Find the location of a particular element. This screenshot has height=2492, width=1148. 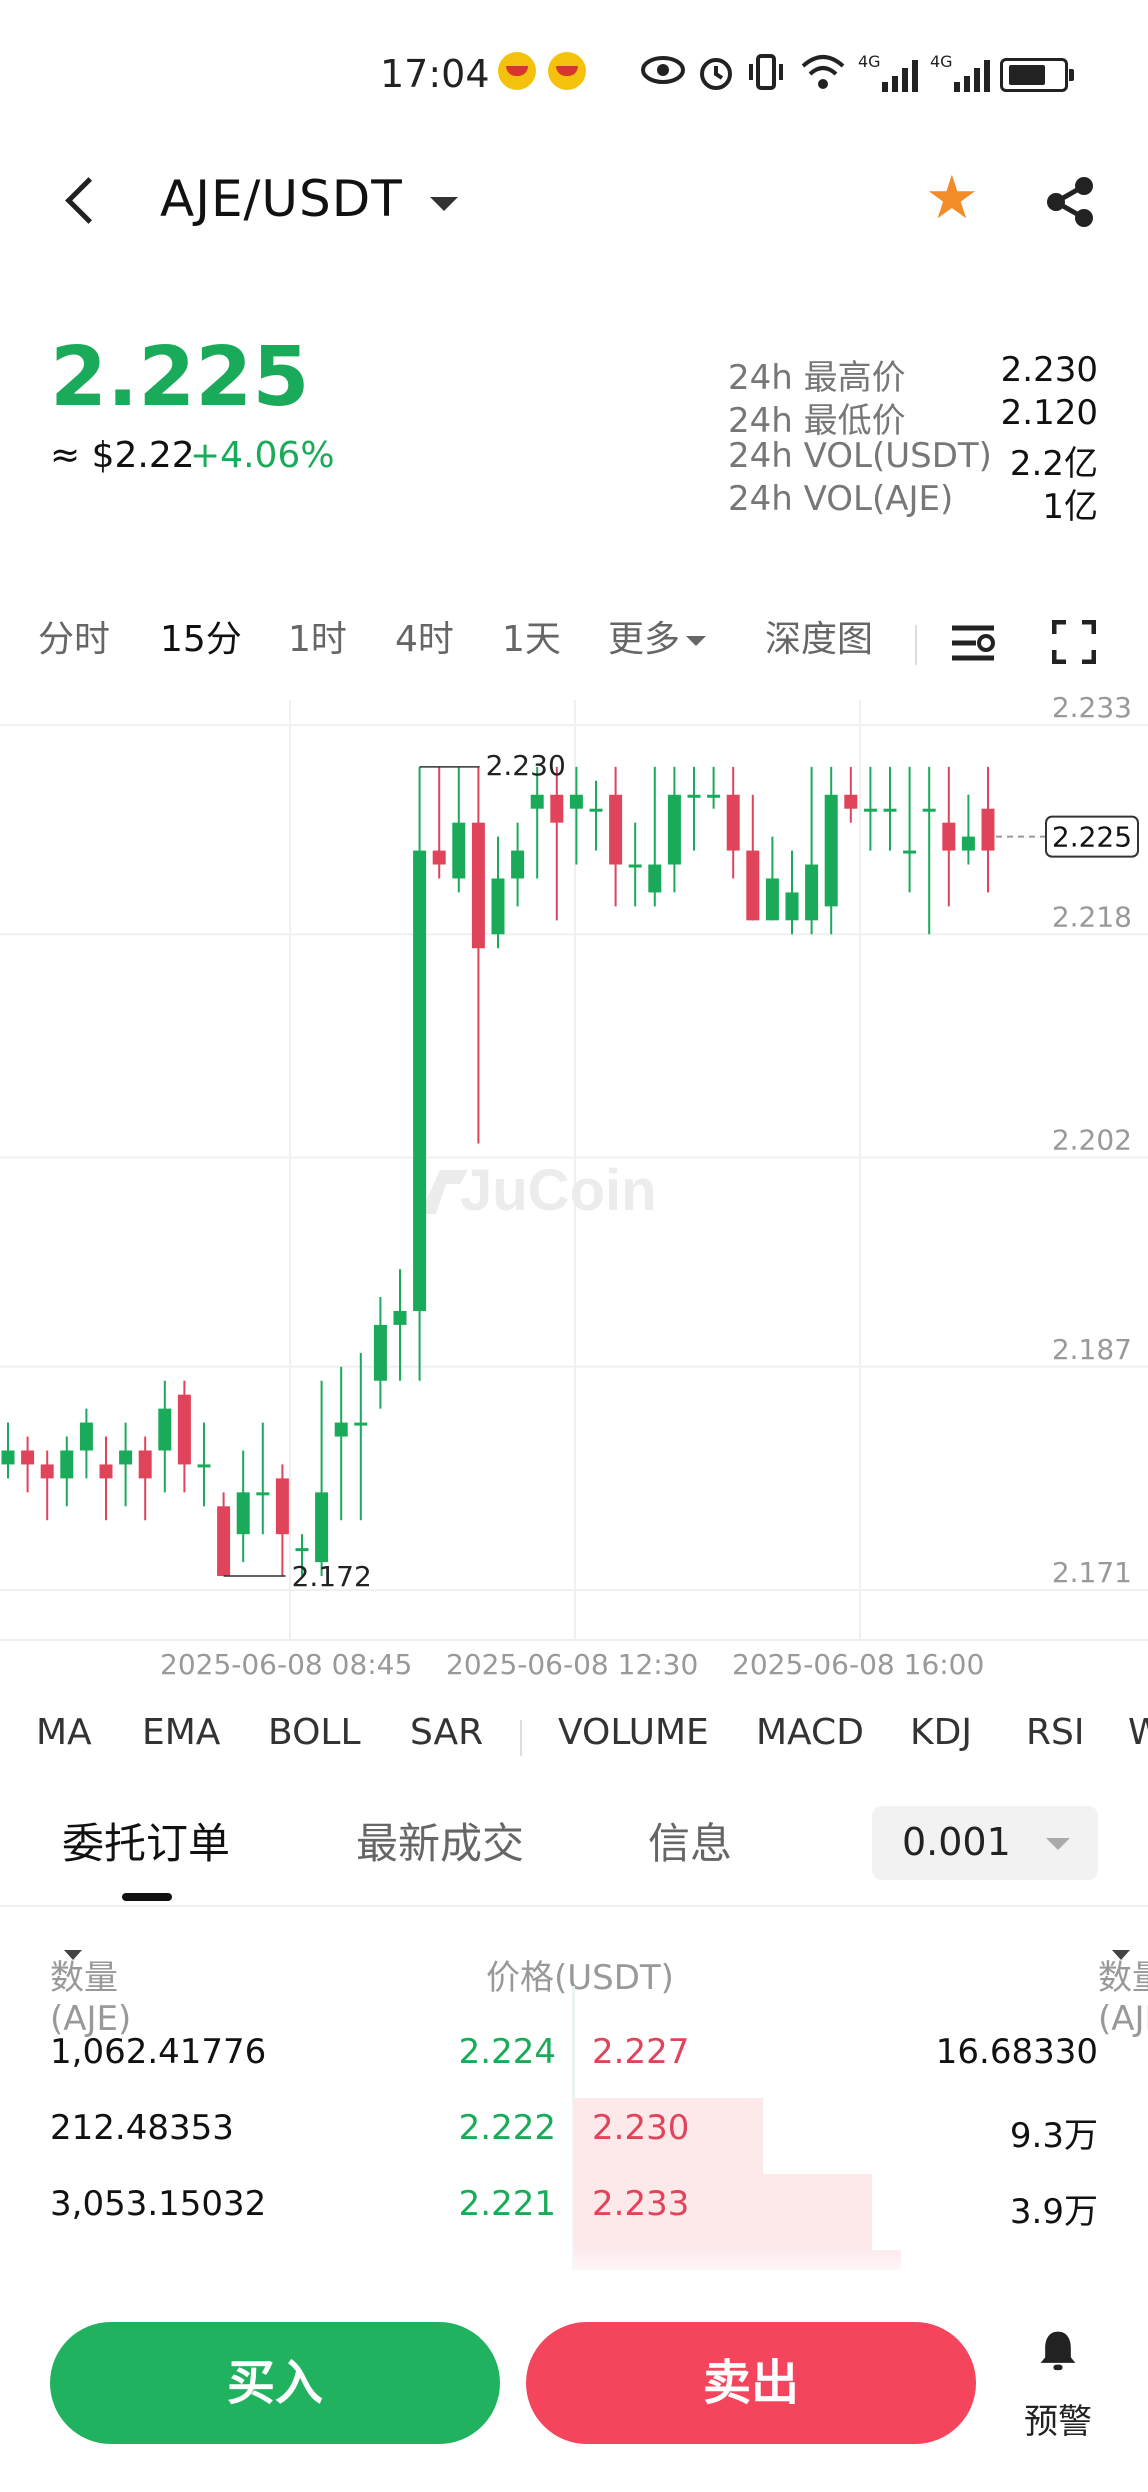

stat-value: 2.230 is located at coordinates (1049, 370).